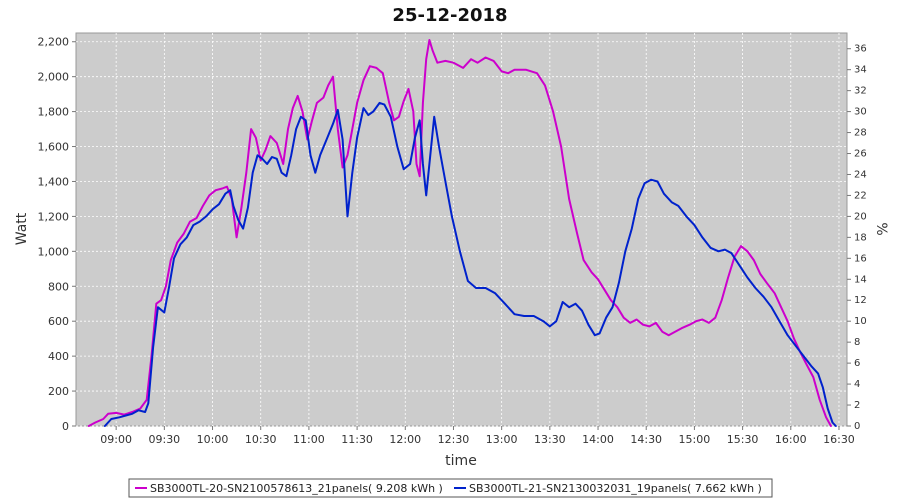 This screenshot has width=900, height=500. Describe the element at coordinates (860, 70) in the screenshot. I see `y-right-tick-label: 34` at that location.